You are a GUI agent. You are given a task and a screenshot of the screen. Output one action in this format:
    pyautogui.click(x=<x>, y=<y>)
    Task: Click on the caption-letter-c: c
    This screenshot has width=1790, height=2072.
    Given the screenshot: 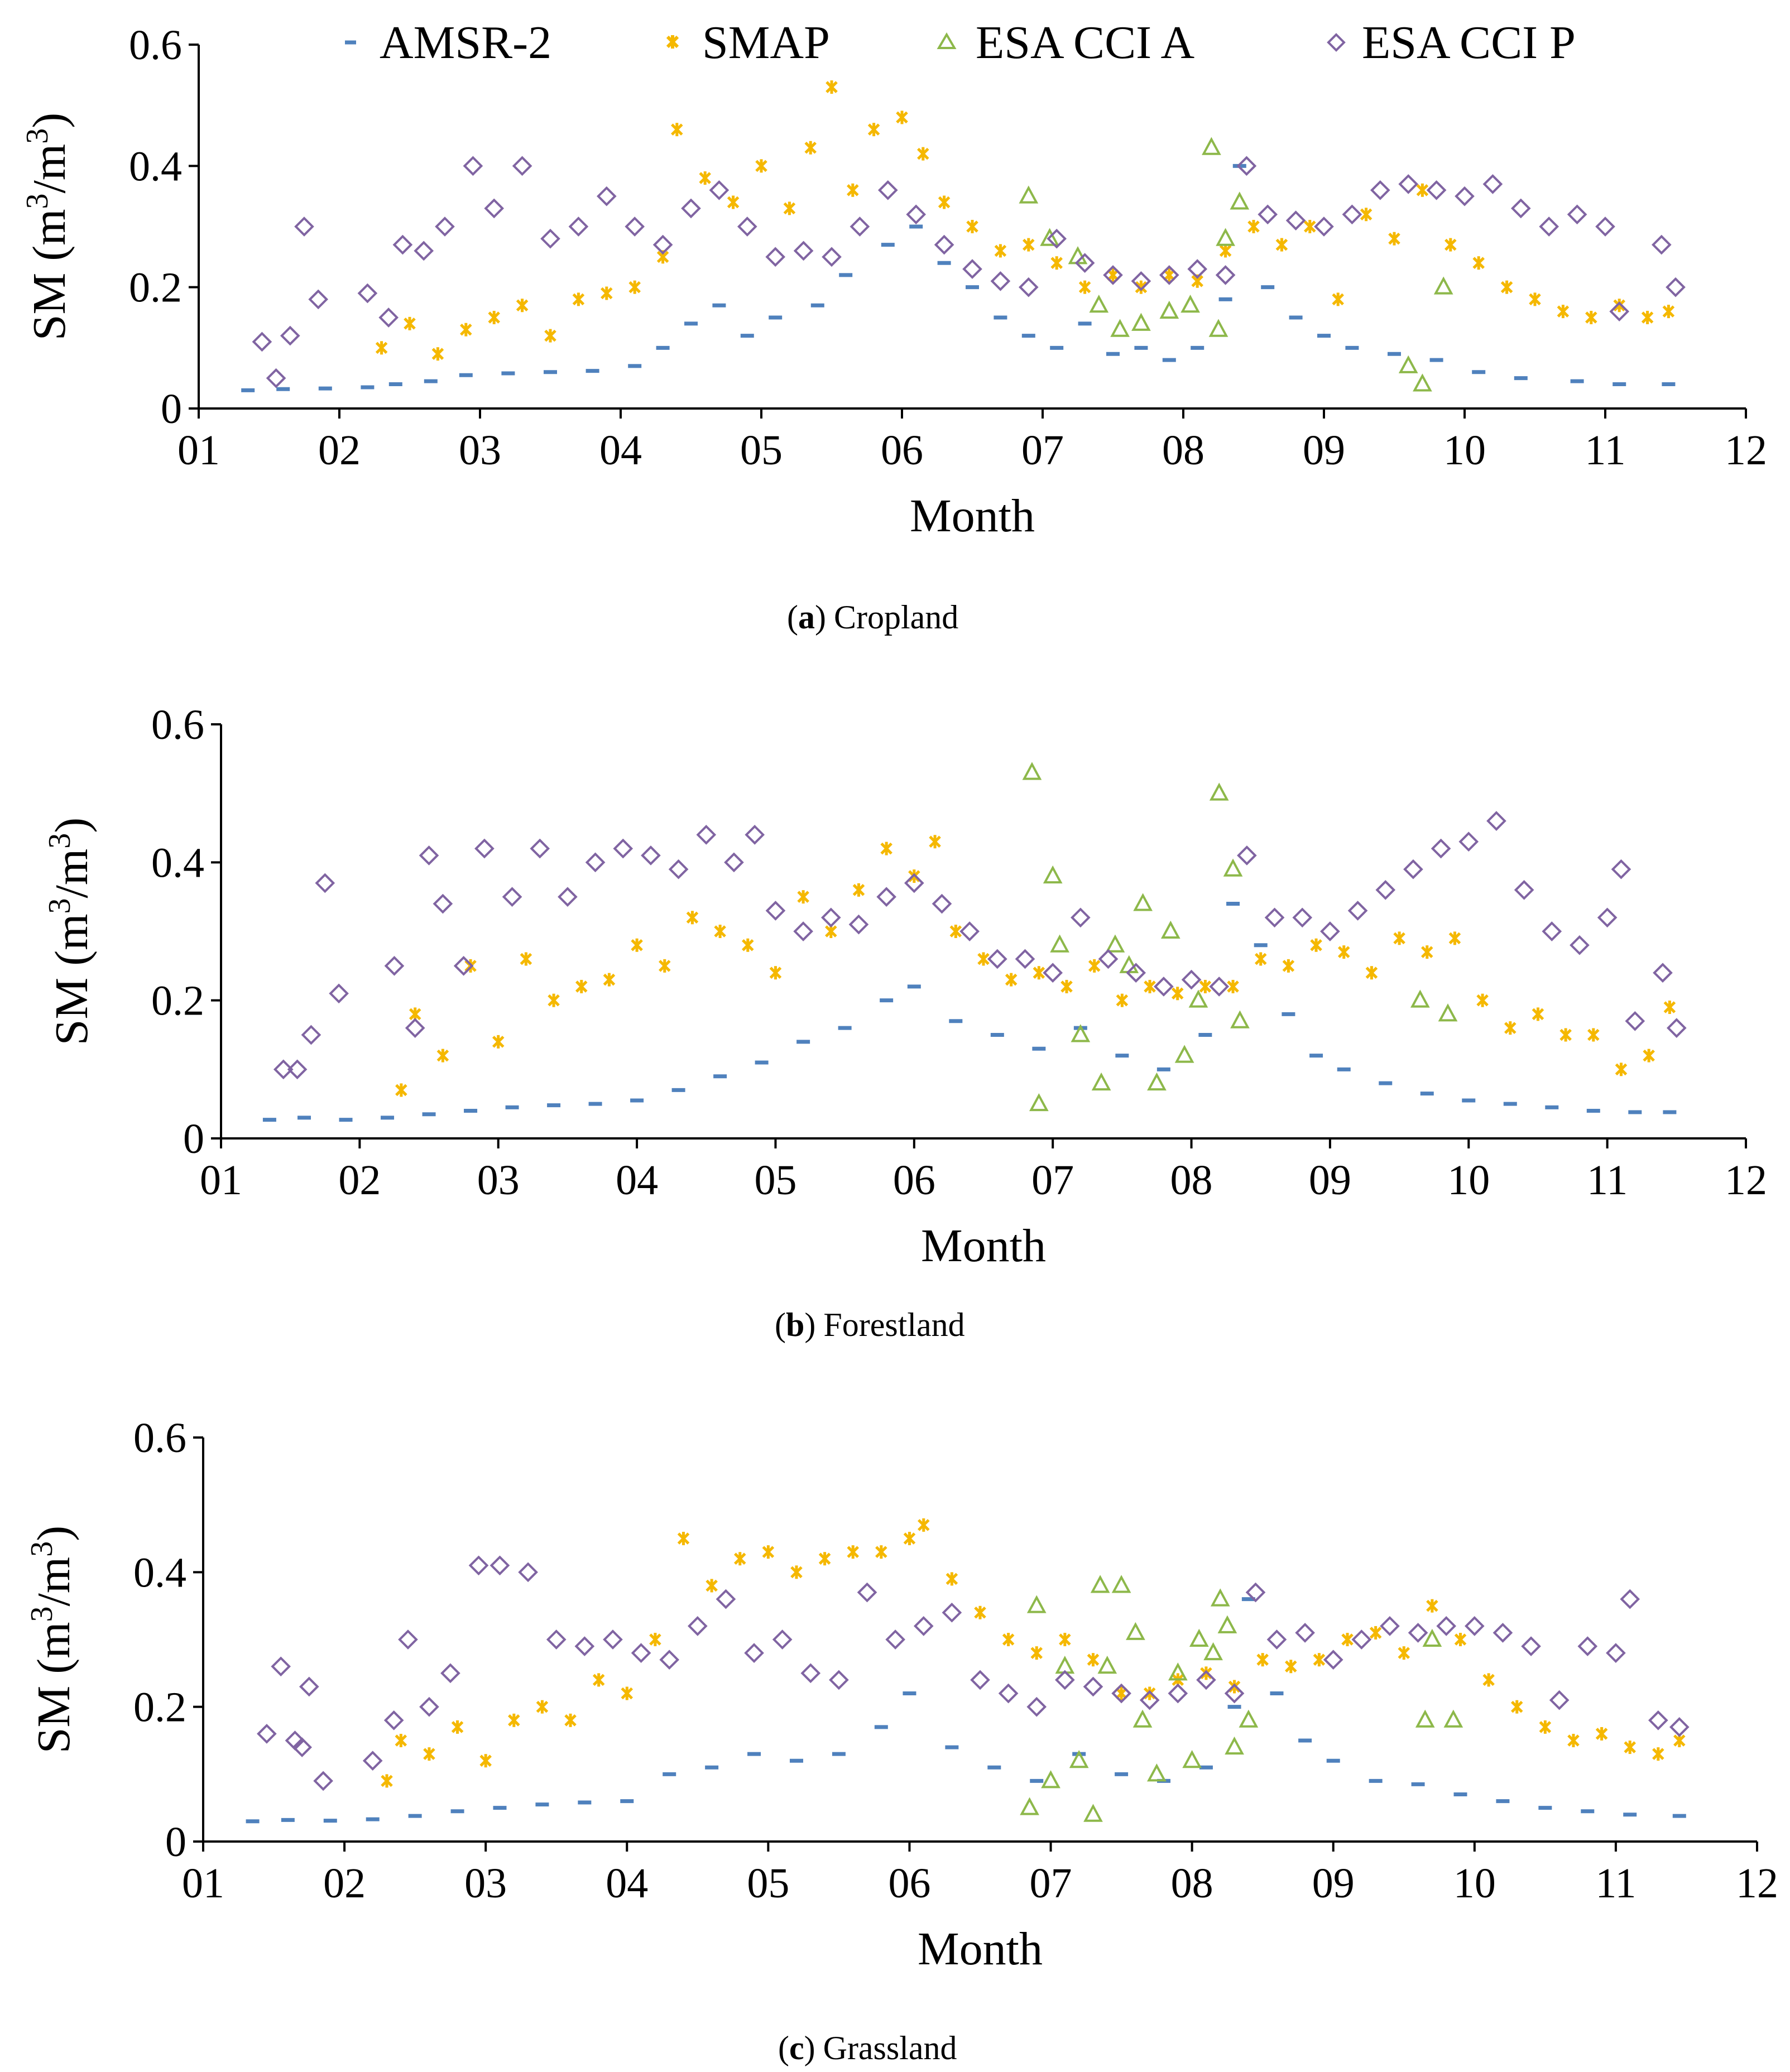 What is the action you would take?
    pyautogui.click(x=797, y=2048)
    